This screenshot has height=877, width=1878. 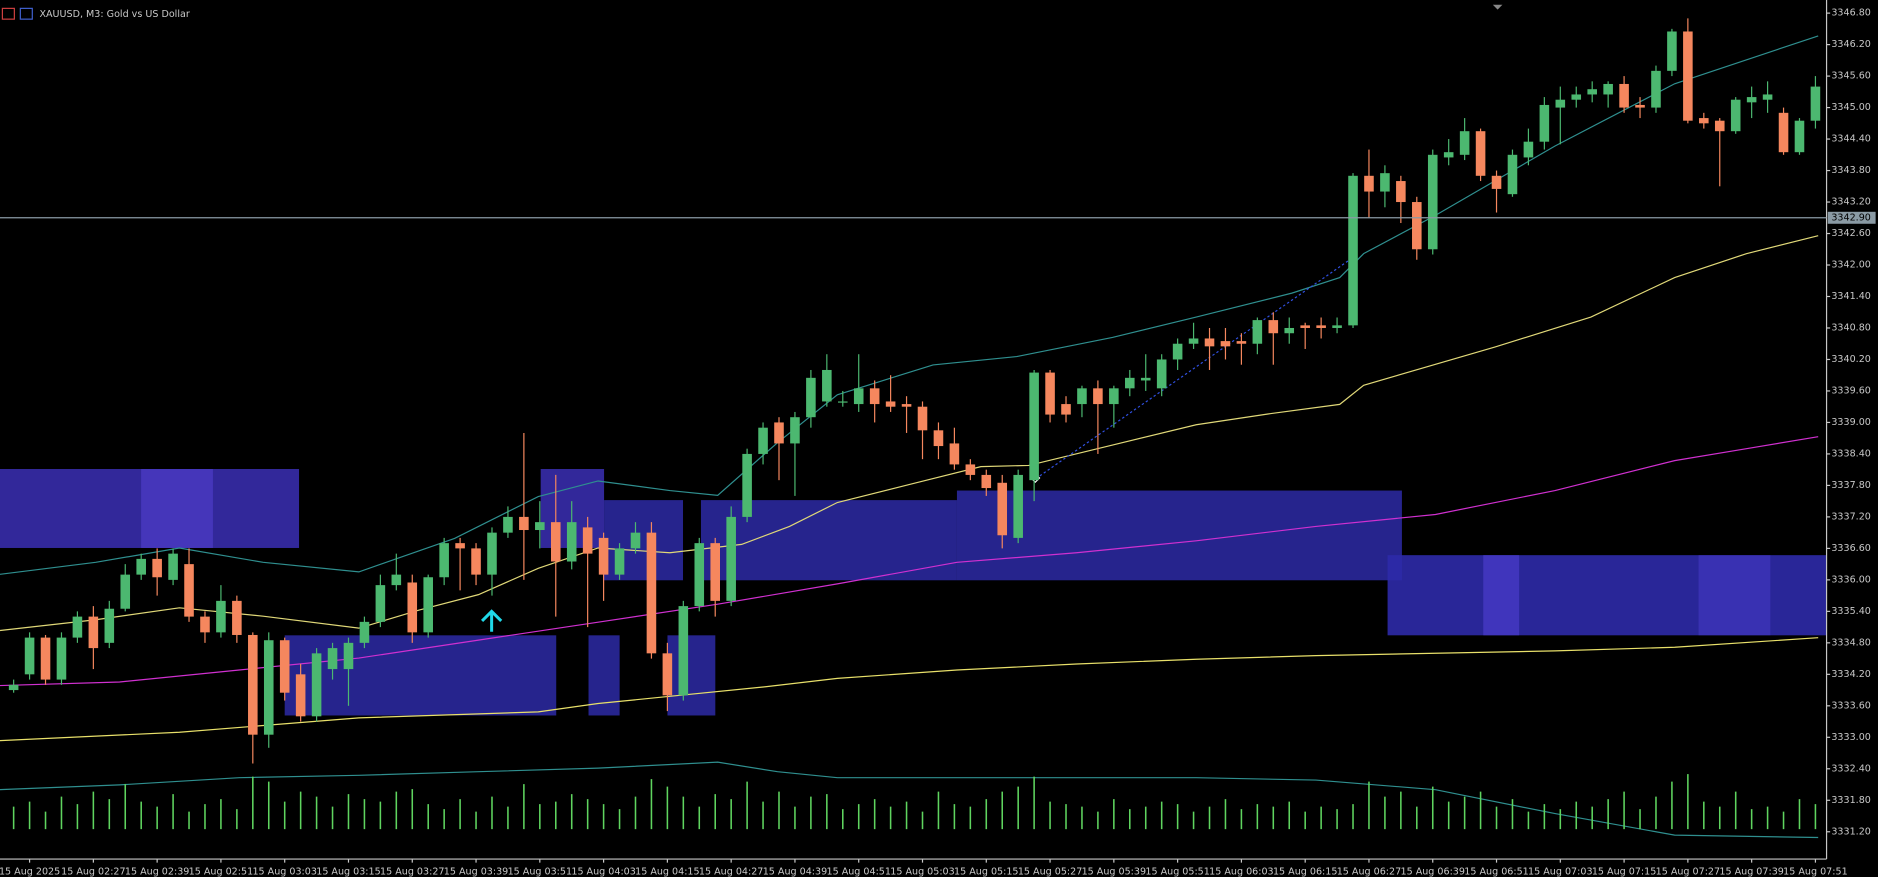 What do you see at coordinates (1851, 44) in the screenshot?
I see `y-tick-label: 3346.20` at bounding box center [1851, 44].